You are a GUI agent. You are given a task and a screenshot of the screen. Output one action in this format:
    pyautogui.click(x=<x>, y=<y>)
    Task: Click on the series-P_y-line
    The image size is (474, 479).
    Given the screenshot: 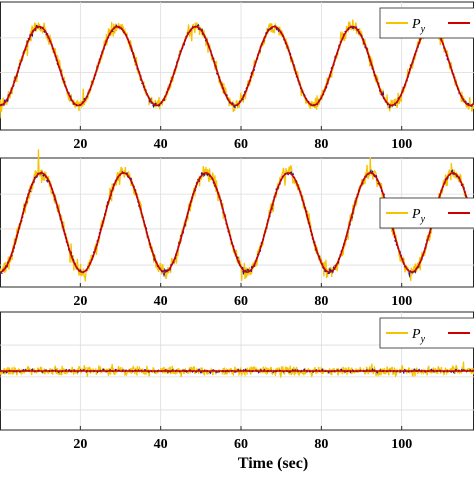 What is the action you would take?
    pyautogui.click(x=237, y=370)
    